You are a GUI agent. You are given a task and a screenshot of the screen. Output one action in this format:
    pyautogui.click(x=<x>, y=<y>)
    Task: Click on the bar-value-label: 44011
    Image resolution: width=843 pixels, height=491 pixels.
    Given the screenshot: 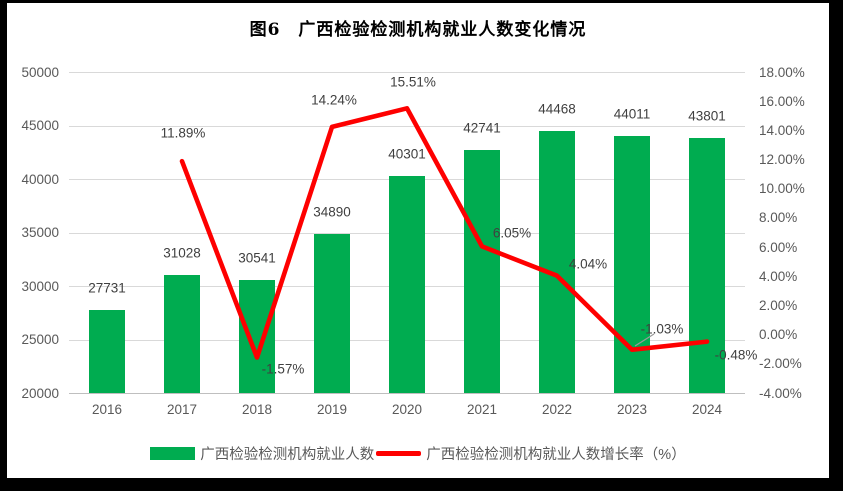 What is the action you would take?
    pyautogui.click(x=632, y=114)
    